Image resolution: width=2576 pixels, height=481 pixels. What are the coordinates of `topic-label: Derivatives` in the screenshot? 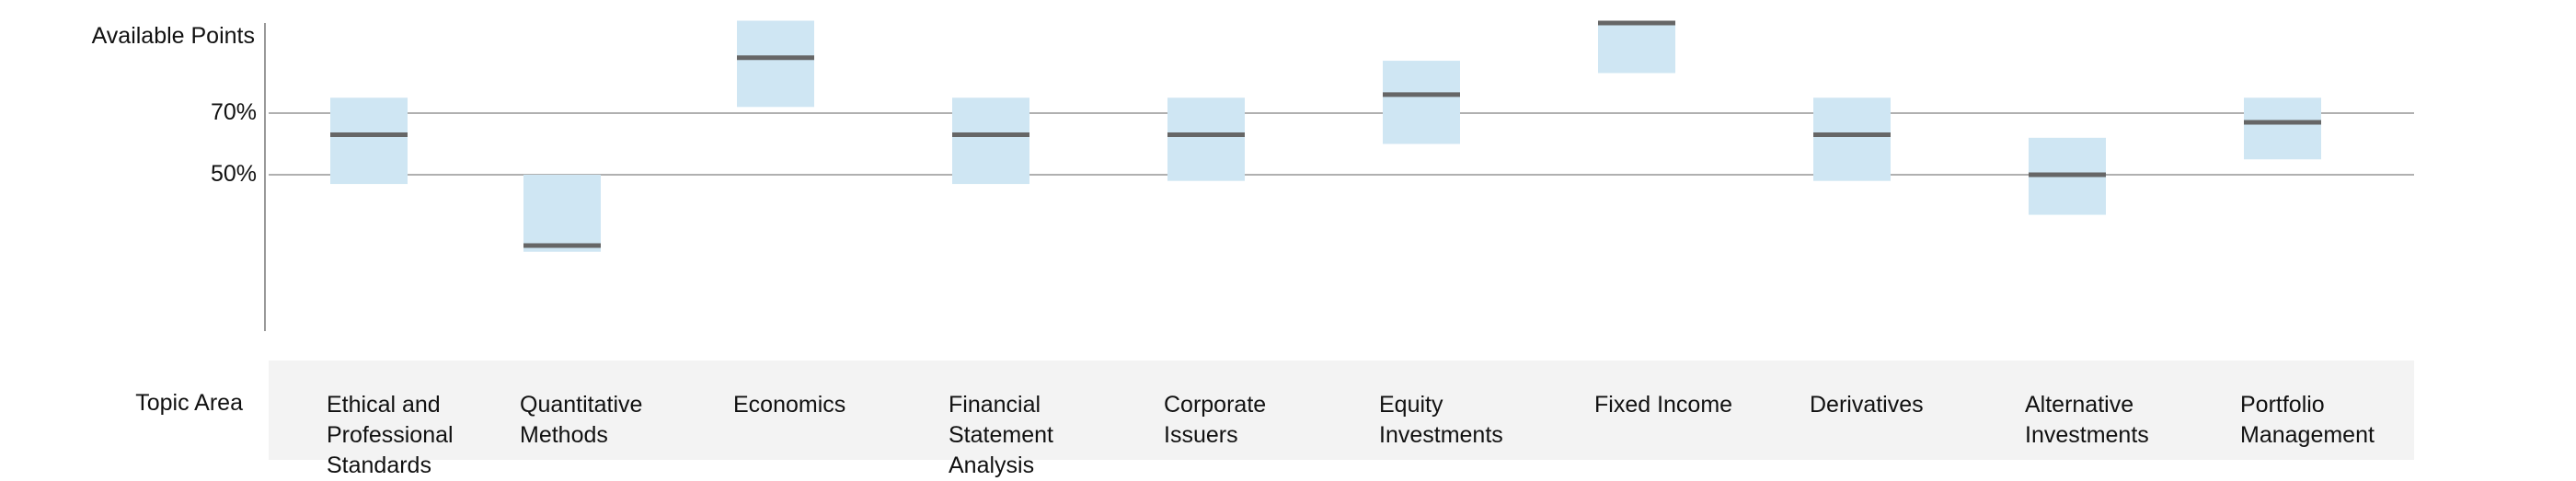 It's located at (1867, 405).